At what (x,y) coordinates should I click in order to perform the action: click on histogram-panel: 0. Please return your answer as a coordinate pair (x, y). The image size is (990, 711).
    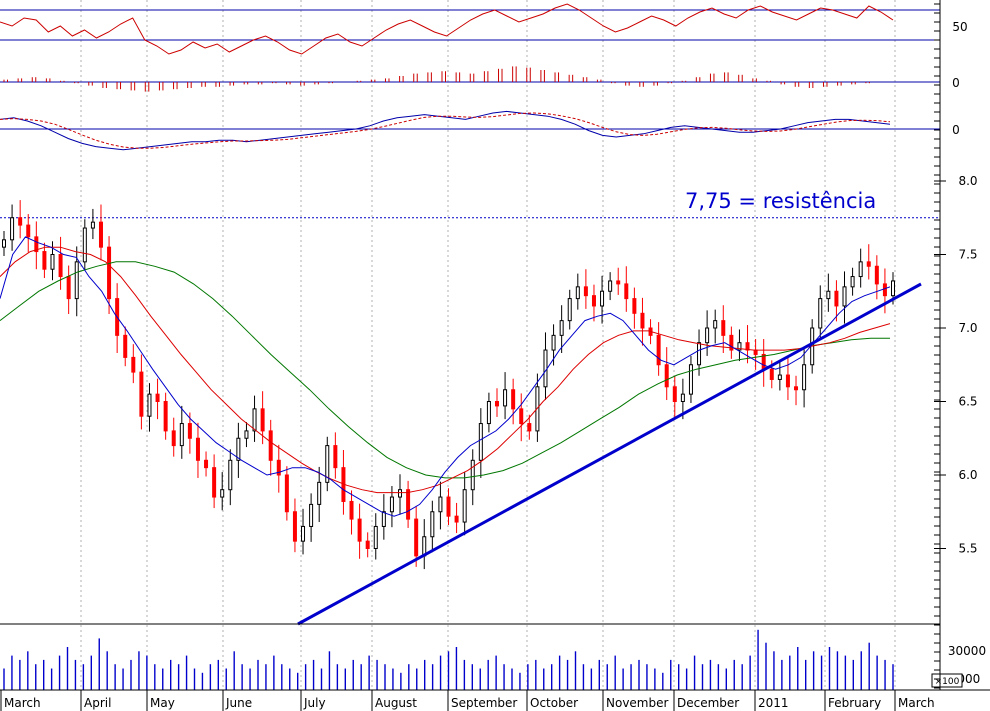
    Looking at the image, I should click on (480, 79).